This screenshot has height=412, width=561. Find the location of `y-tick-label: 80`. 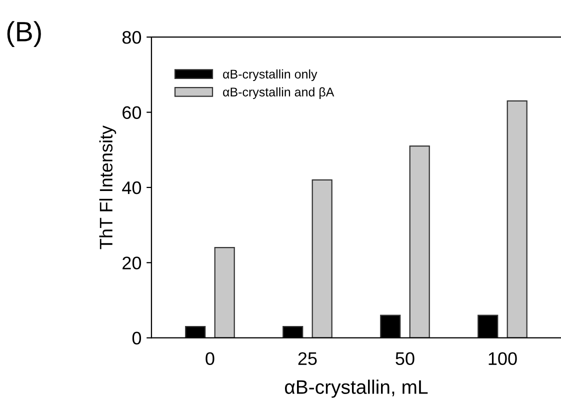

y-tick-label: 80 is located at coordinates (132, 37).